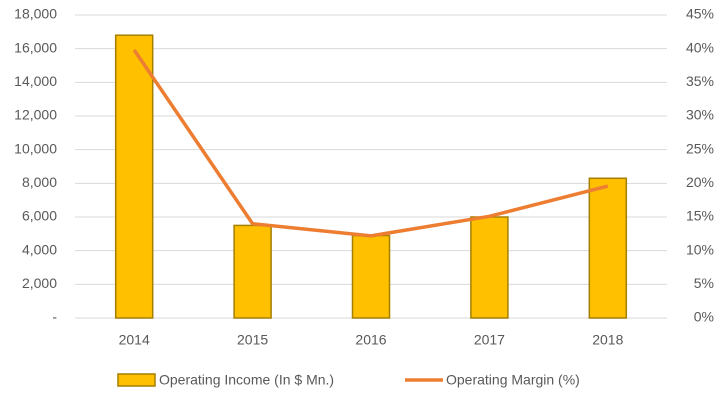 This screenshot has height=399, width=721. What do you see at coordinates (700, 81) in the screenshot?
I see `y2-tick-label: 35%` at bounding box center [700, 81].